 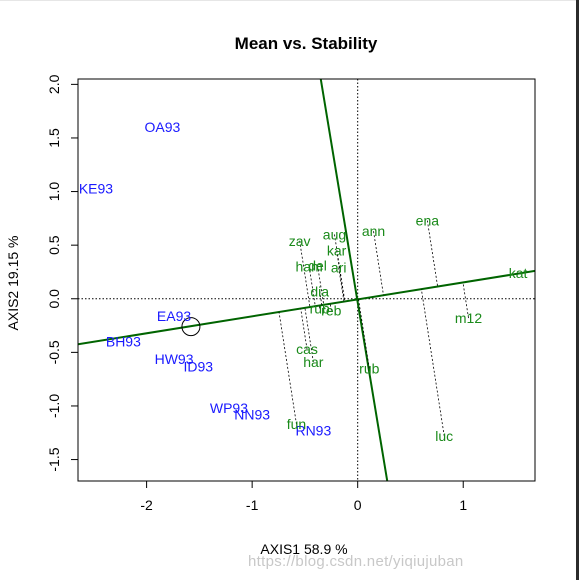 I want to click on genotype-label: zav, so click(x=300, y=241).